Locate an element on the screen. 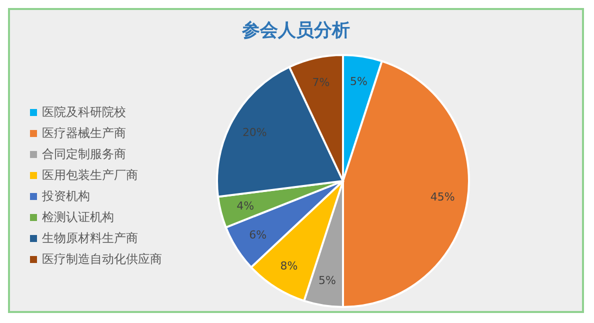 The height and width of the screenshot is (323, 594). legend-label: 投资机构 is located at coordinates (66, 196).